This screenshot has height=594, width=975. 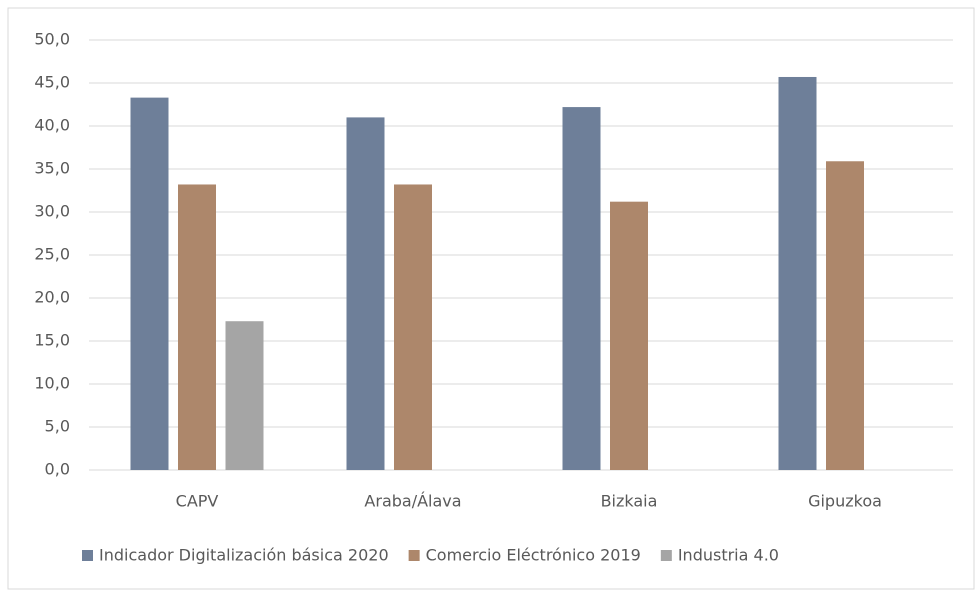 I want to click on x-tick-label: Gipuzkoa, so click(x=845, y=501).